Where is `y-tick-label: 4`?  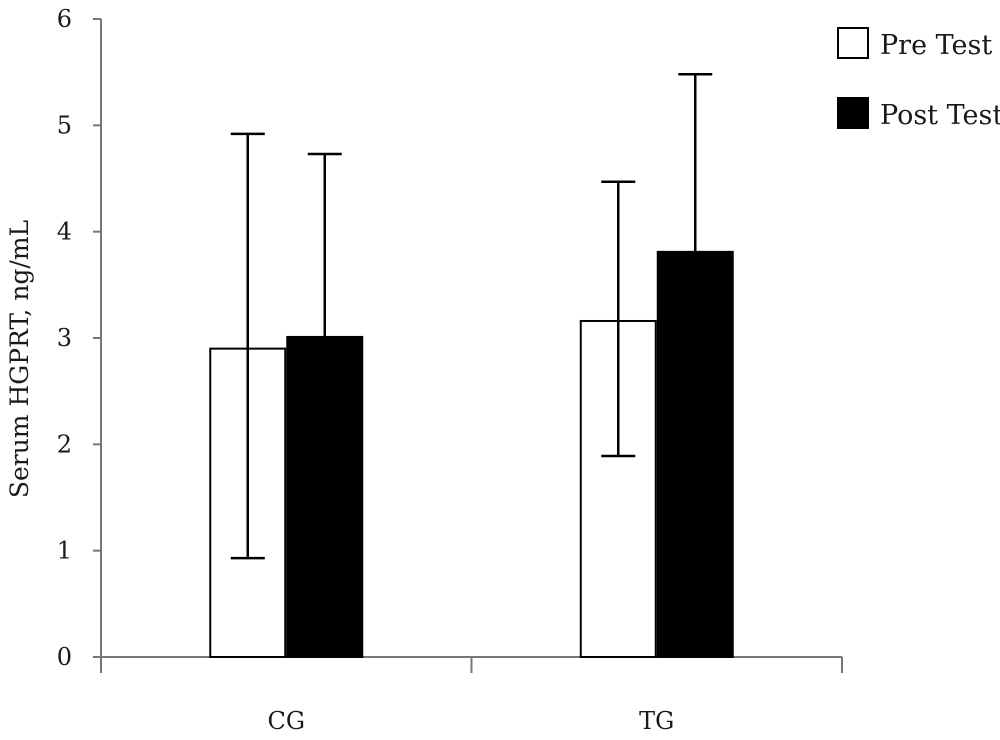
y-tick-label: 4 is located at coordinates (64, 232).